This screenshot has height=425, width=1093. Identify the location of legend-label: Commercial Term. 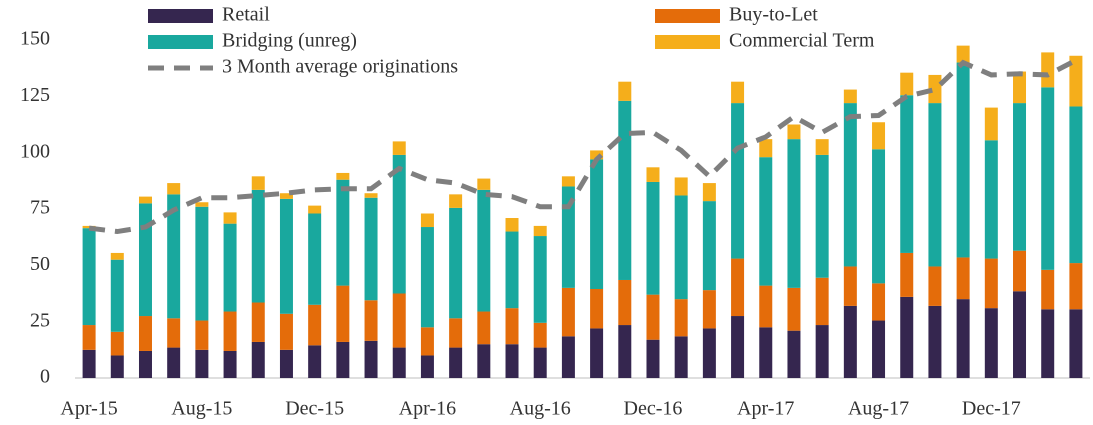
(802, 41).